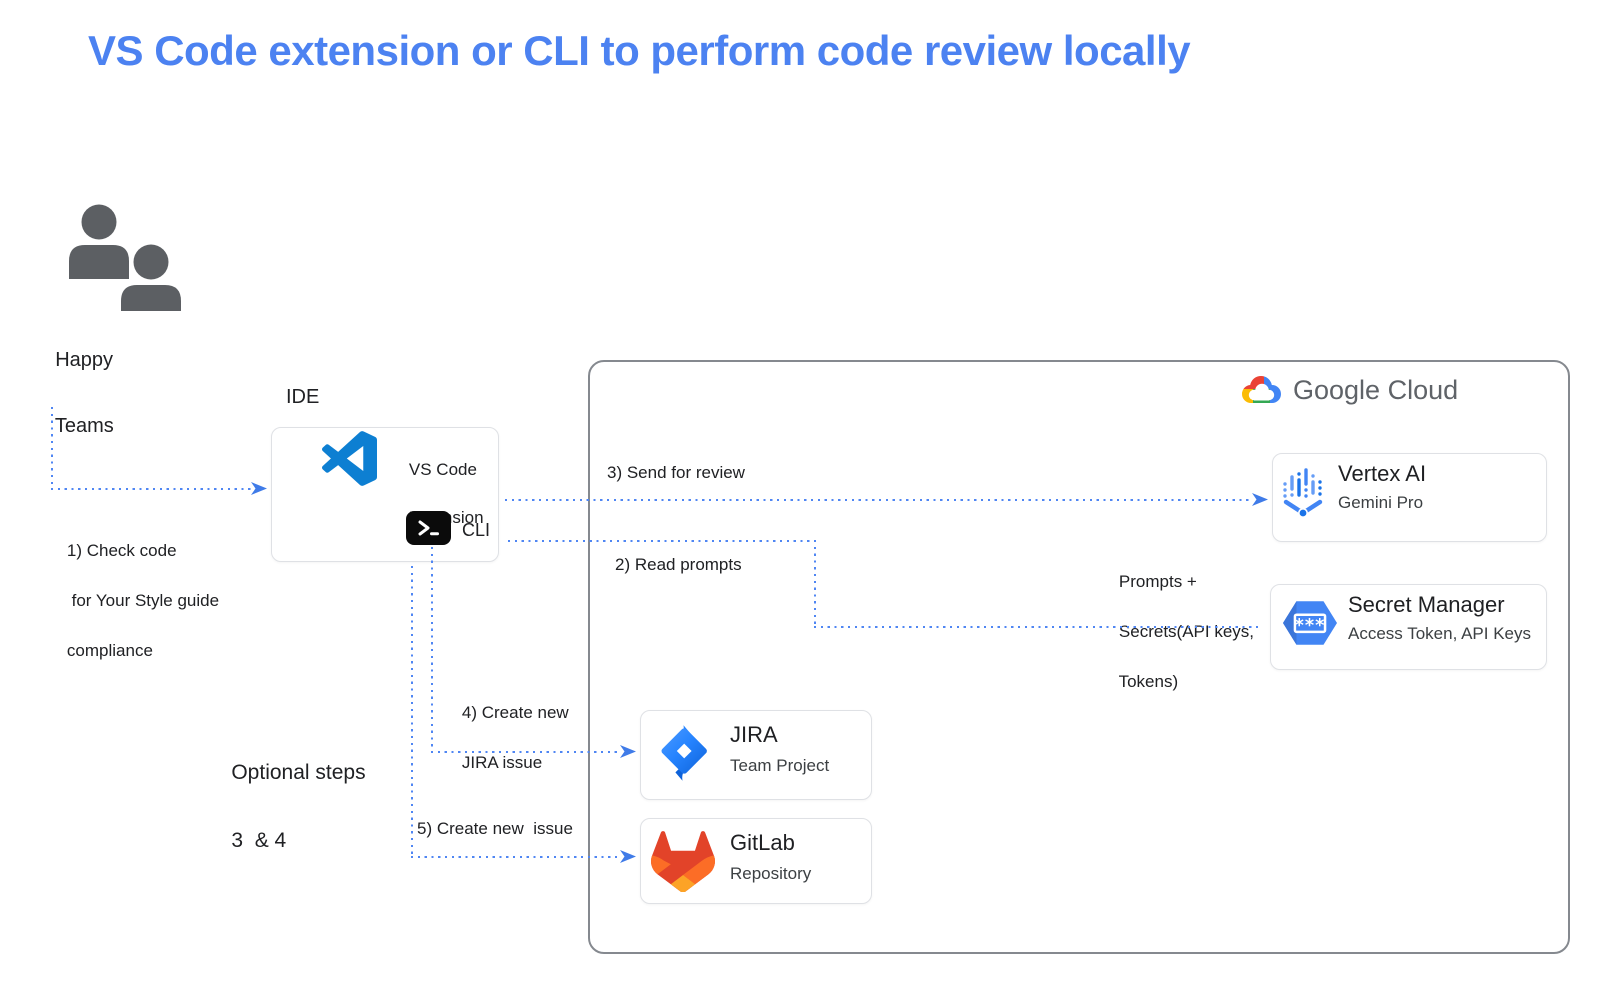 The width and height of the screenshot is (1600, 982). I want to click on cli-label: CLI, so click(476, 530).